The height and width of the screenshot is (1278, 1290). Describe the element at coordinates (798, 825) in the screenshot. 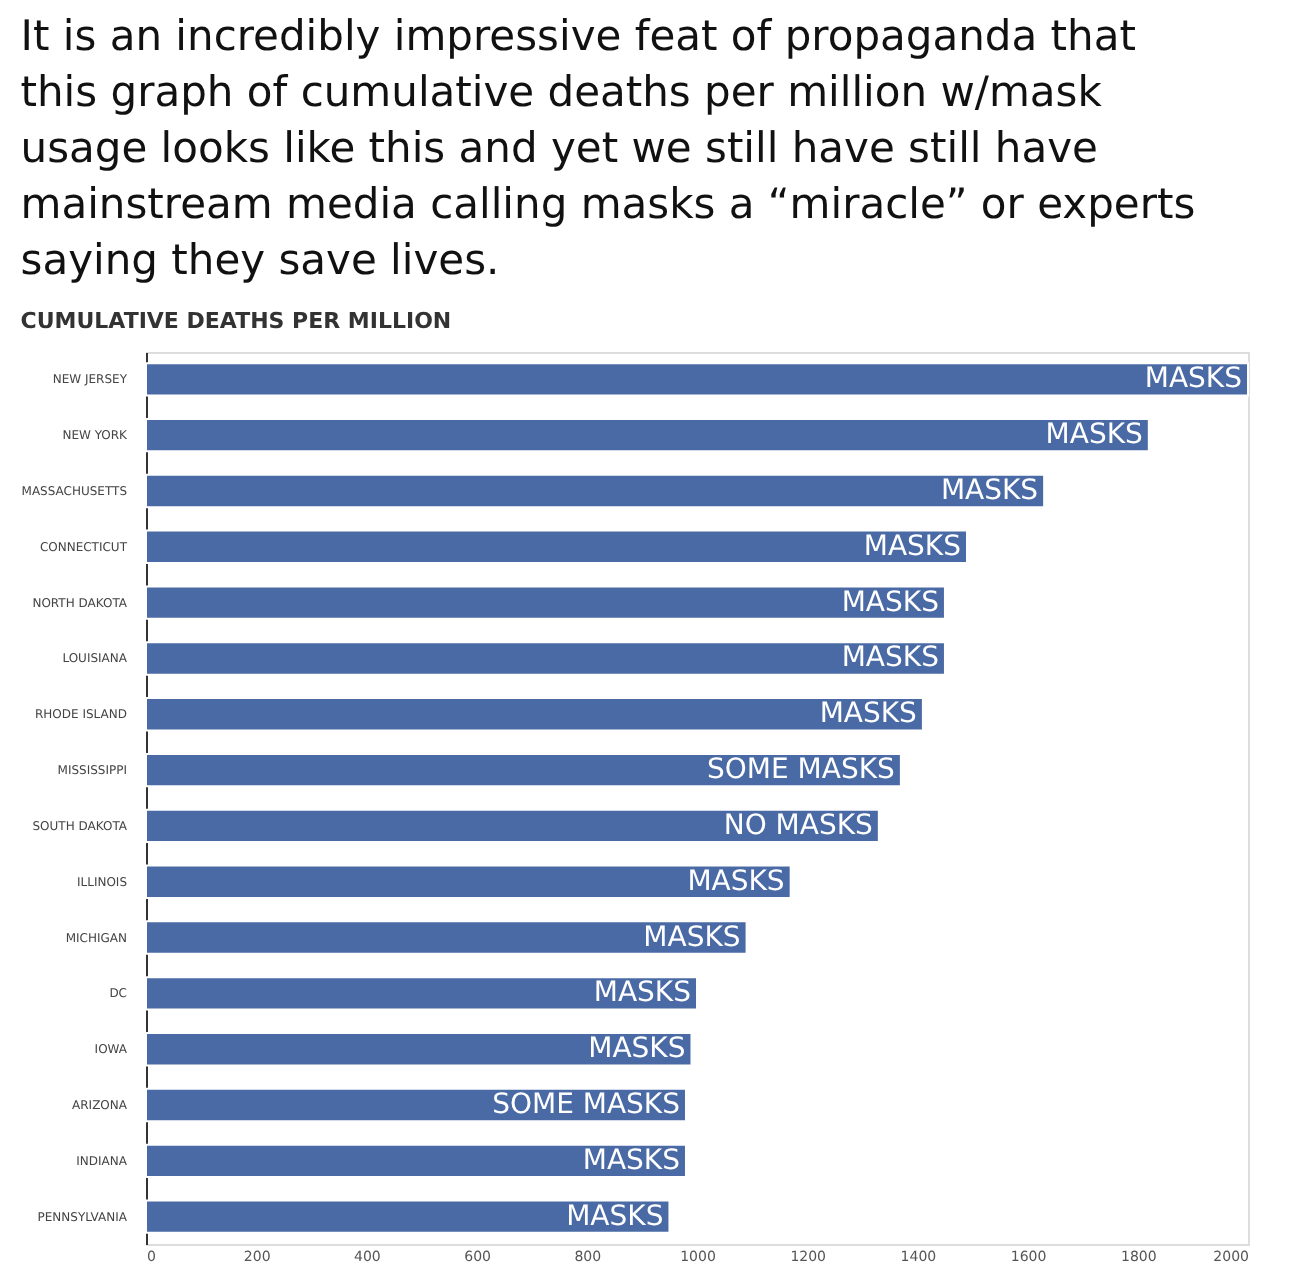

I see `data-label: NO MASKS` at that location.